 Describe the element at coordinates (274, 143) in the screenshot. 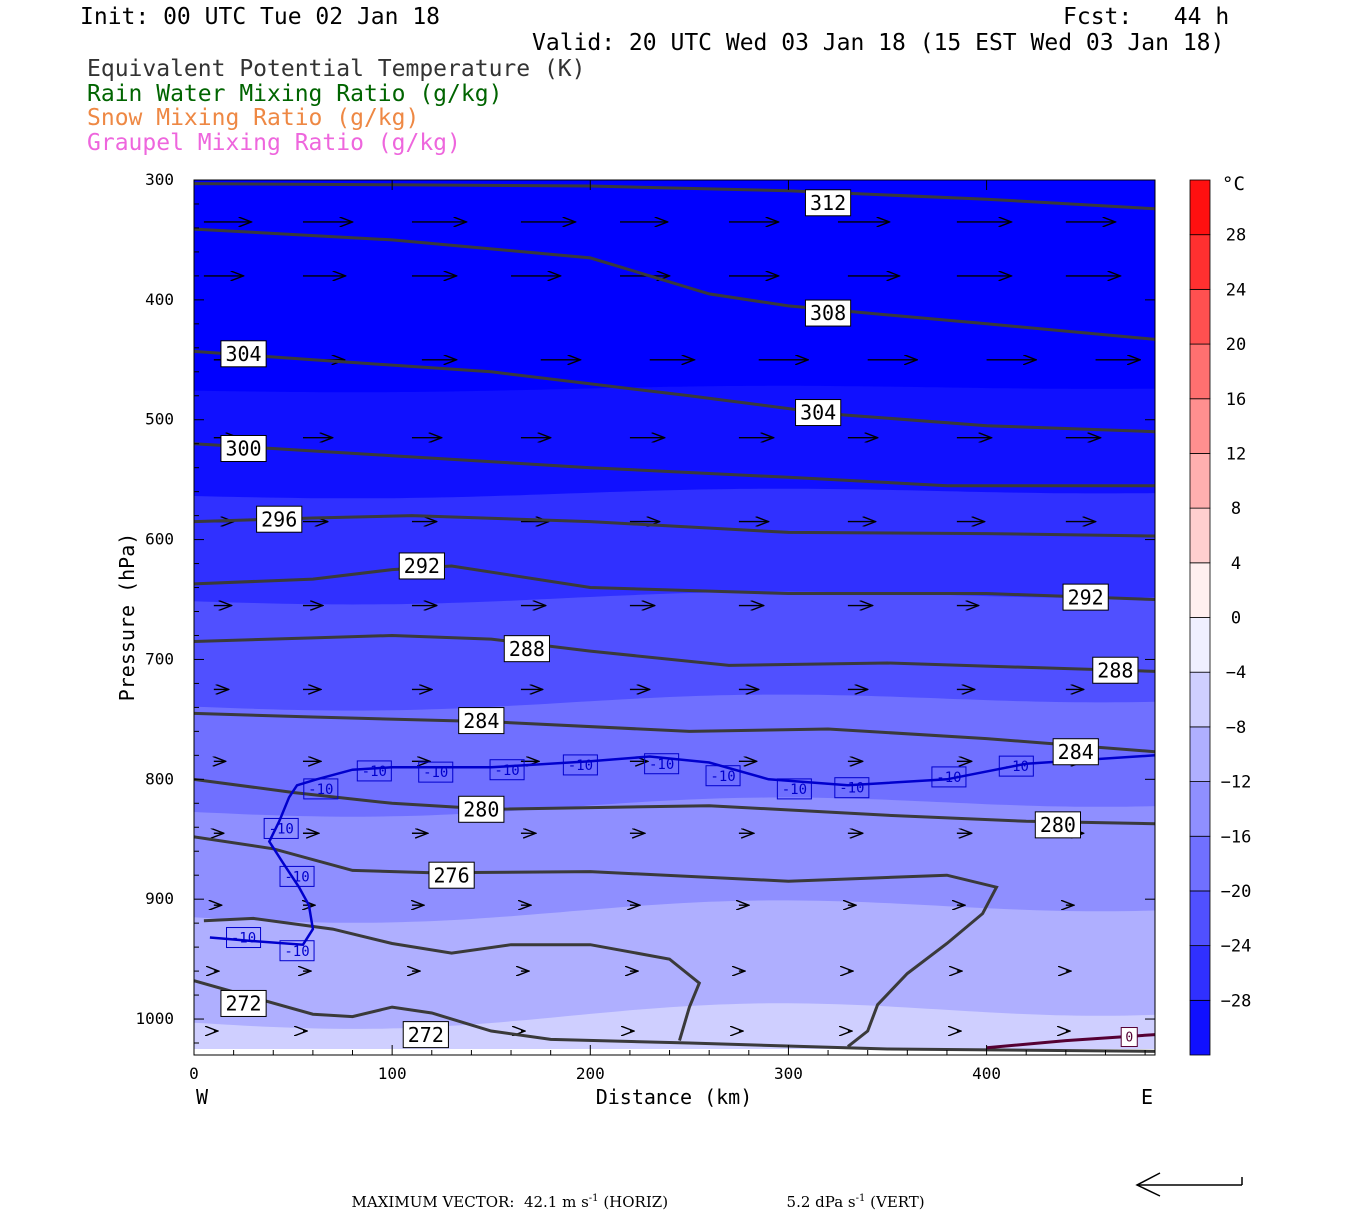

I see `legend-graupel: Graupel Mixing Ratio (g/kg)` at that location.